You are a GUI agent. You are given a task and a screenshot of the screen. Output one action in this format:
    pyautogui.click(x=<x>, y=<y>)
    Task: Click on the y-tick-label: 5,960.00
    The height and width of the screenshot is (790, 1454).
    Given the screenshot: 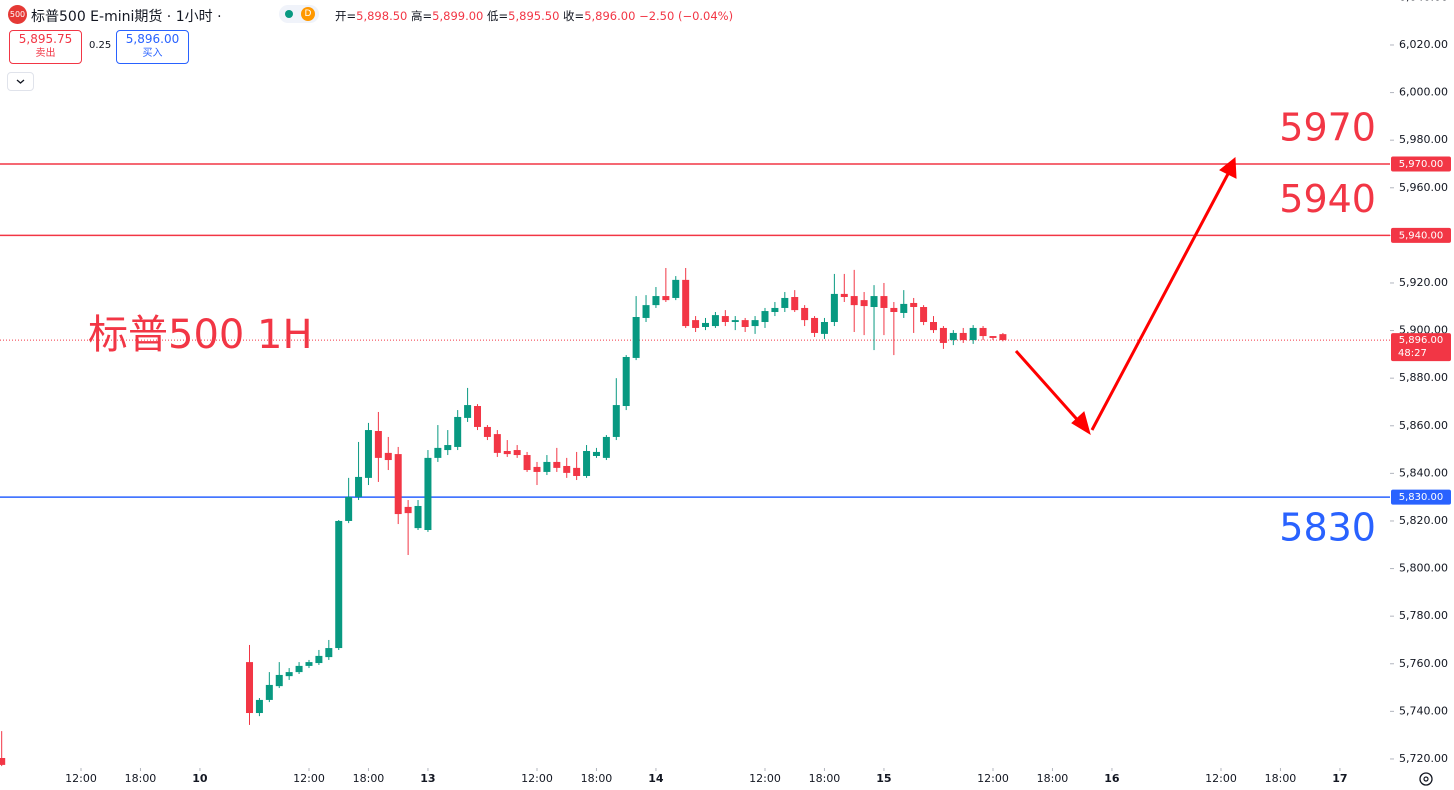 What is the action you would take?
    pyautogui.click(x=1423, y=187)
    